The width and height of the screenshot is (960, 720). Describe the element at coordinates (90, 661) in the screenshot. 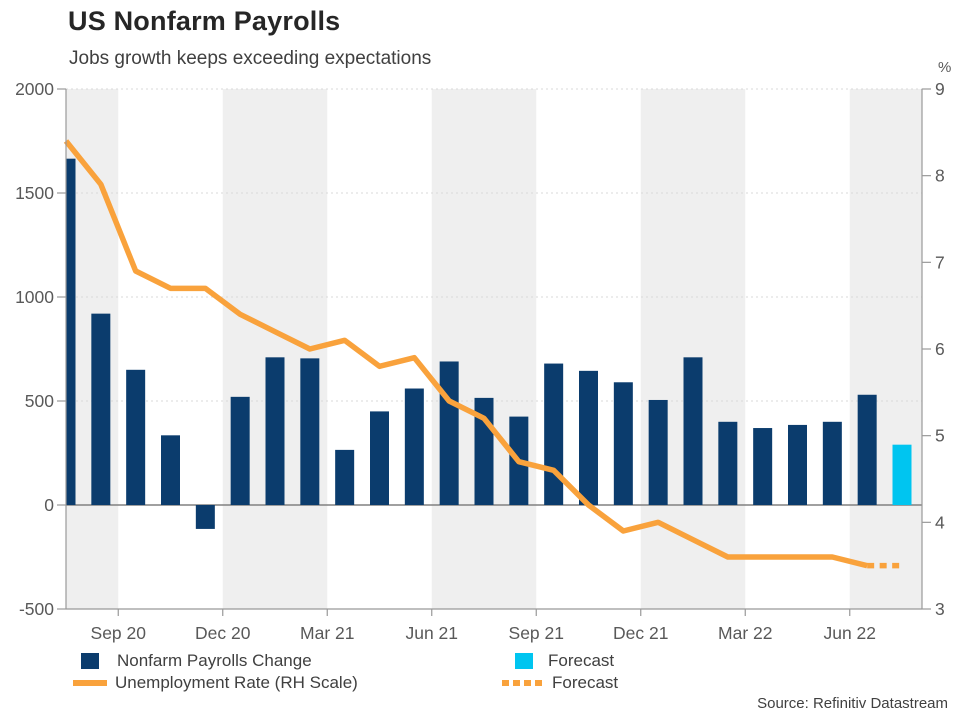

I see `payrolls-swatch` at that location.